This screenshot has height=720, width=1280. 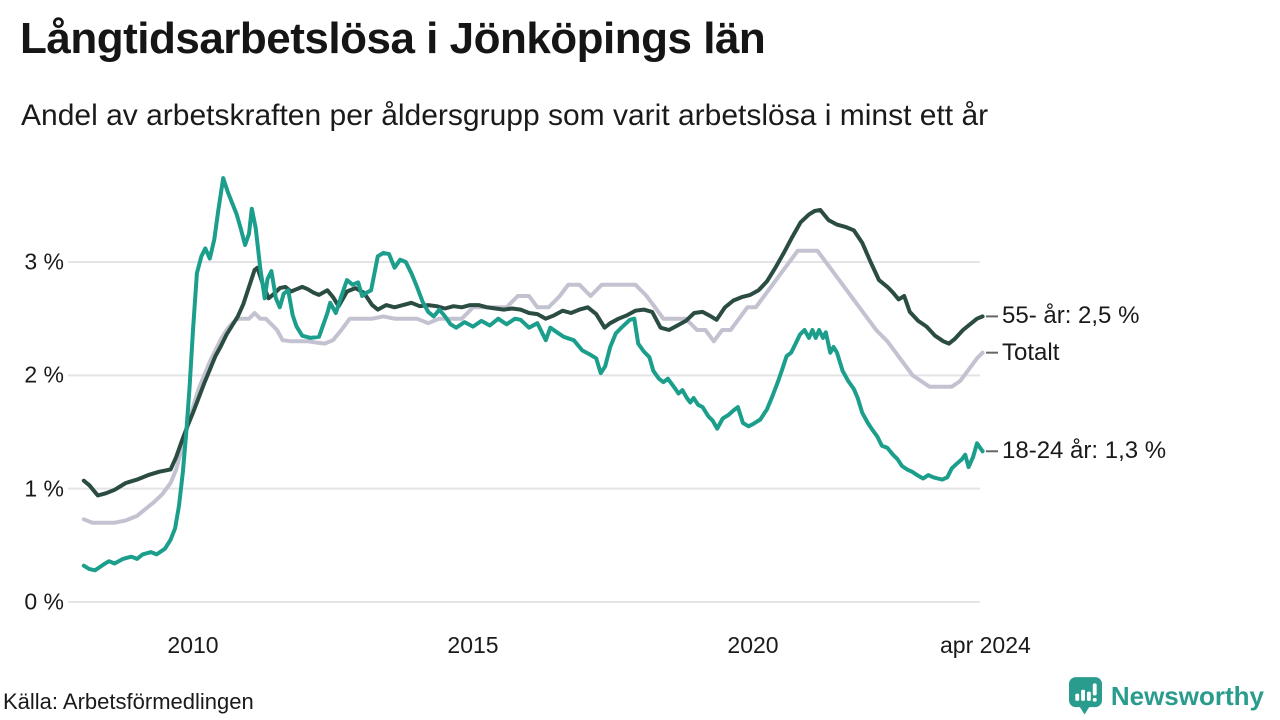 What do you see at coordinates (393, 38) in the screenshot?
I see `page-title: Långtidsarbetslösa i Jönköpings län` at bounding box center [393, 38].